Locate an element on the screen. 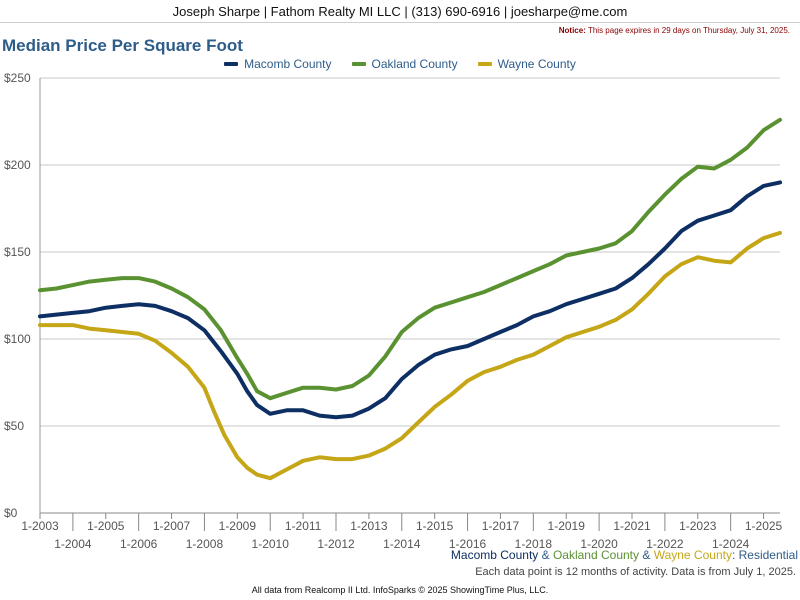  legend-label-wayne: Wayne County is located at coordinates (536, 64).